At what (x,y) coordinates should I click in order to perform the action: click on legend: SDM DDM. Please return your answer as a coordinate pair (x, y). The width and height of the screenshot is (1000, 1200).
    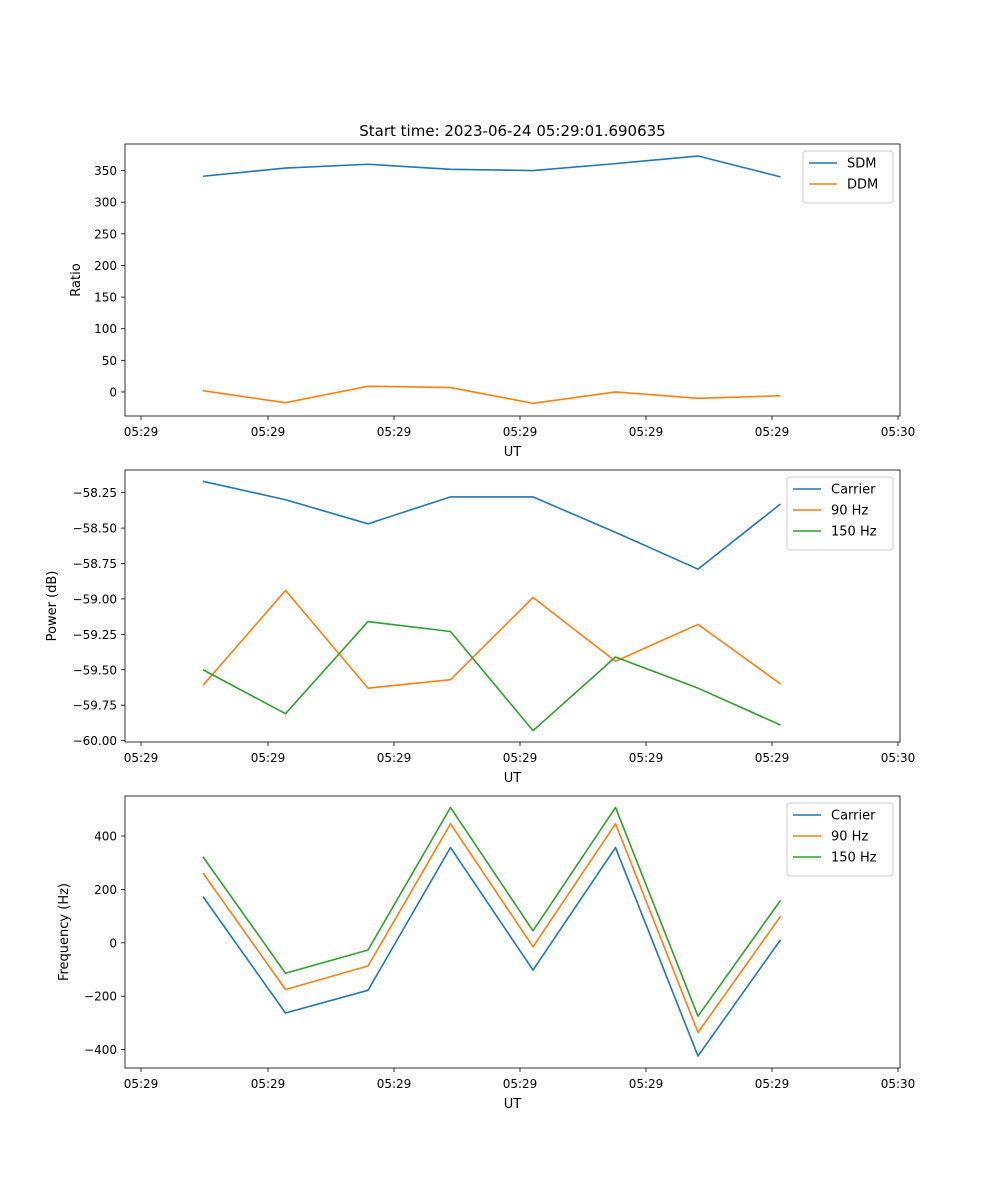
    Looking at the image, I should click on (848, 177).